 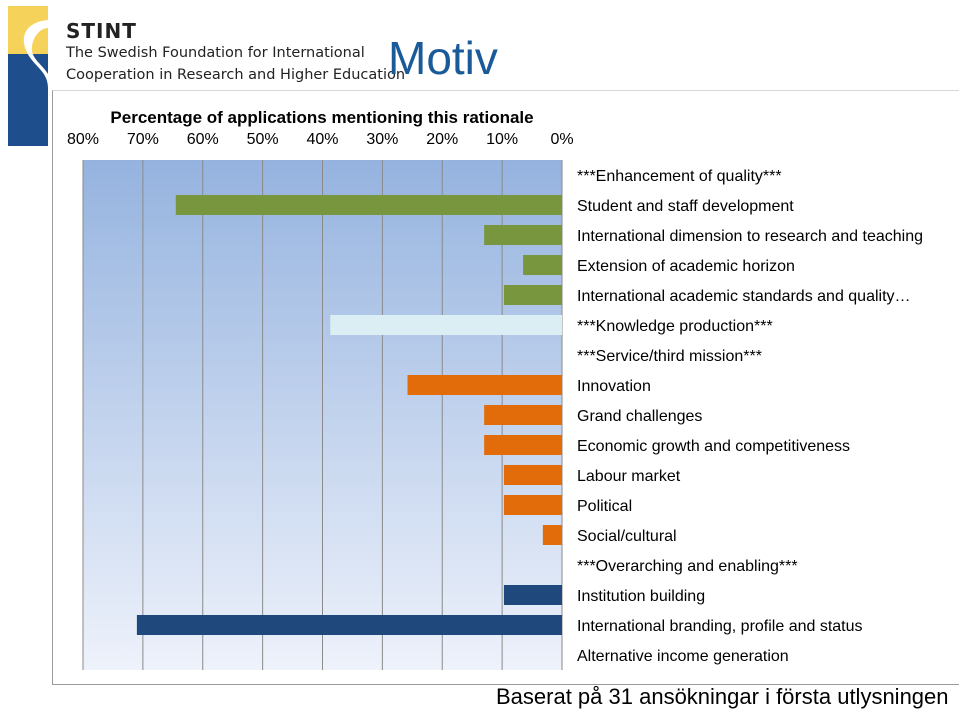 What do you see at coordinates (35, 54) in the screenshot?
I see `logo-white-swirl` at bounding box center [35, 54].